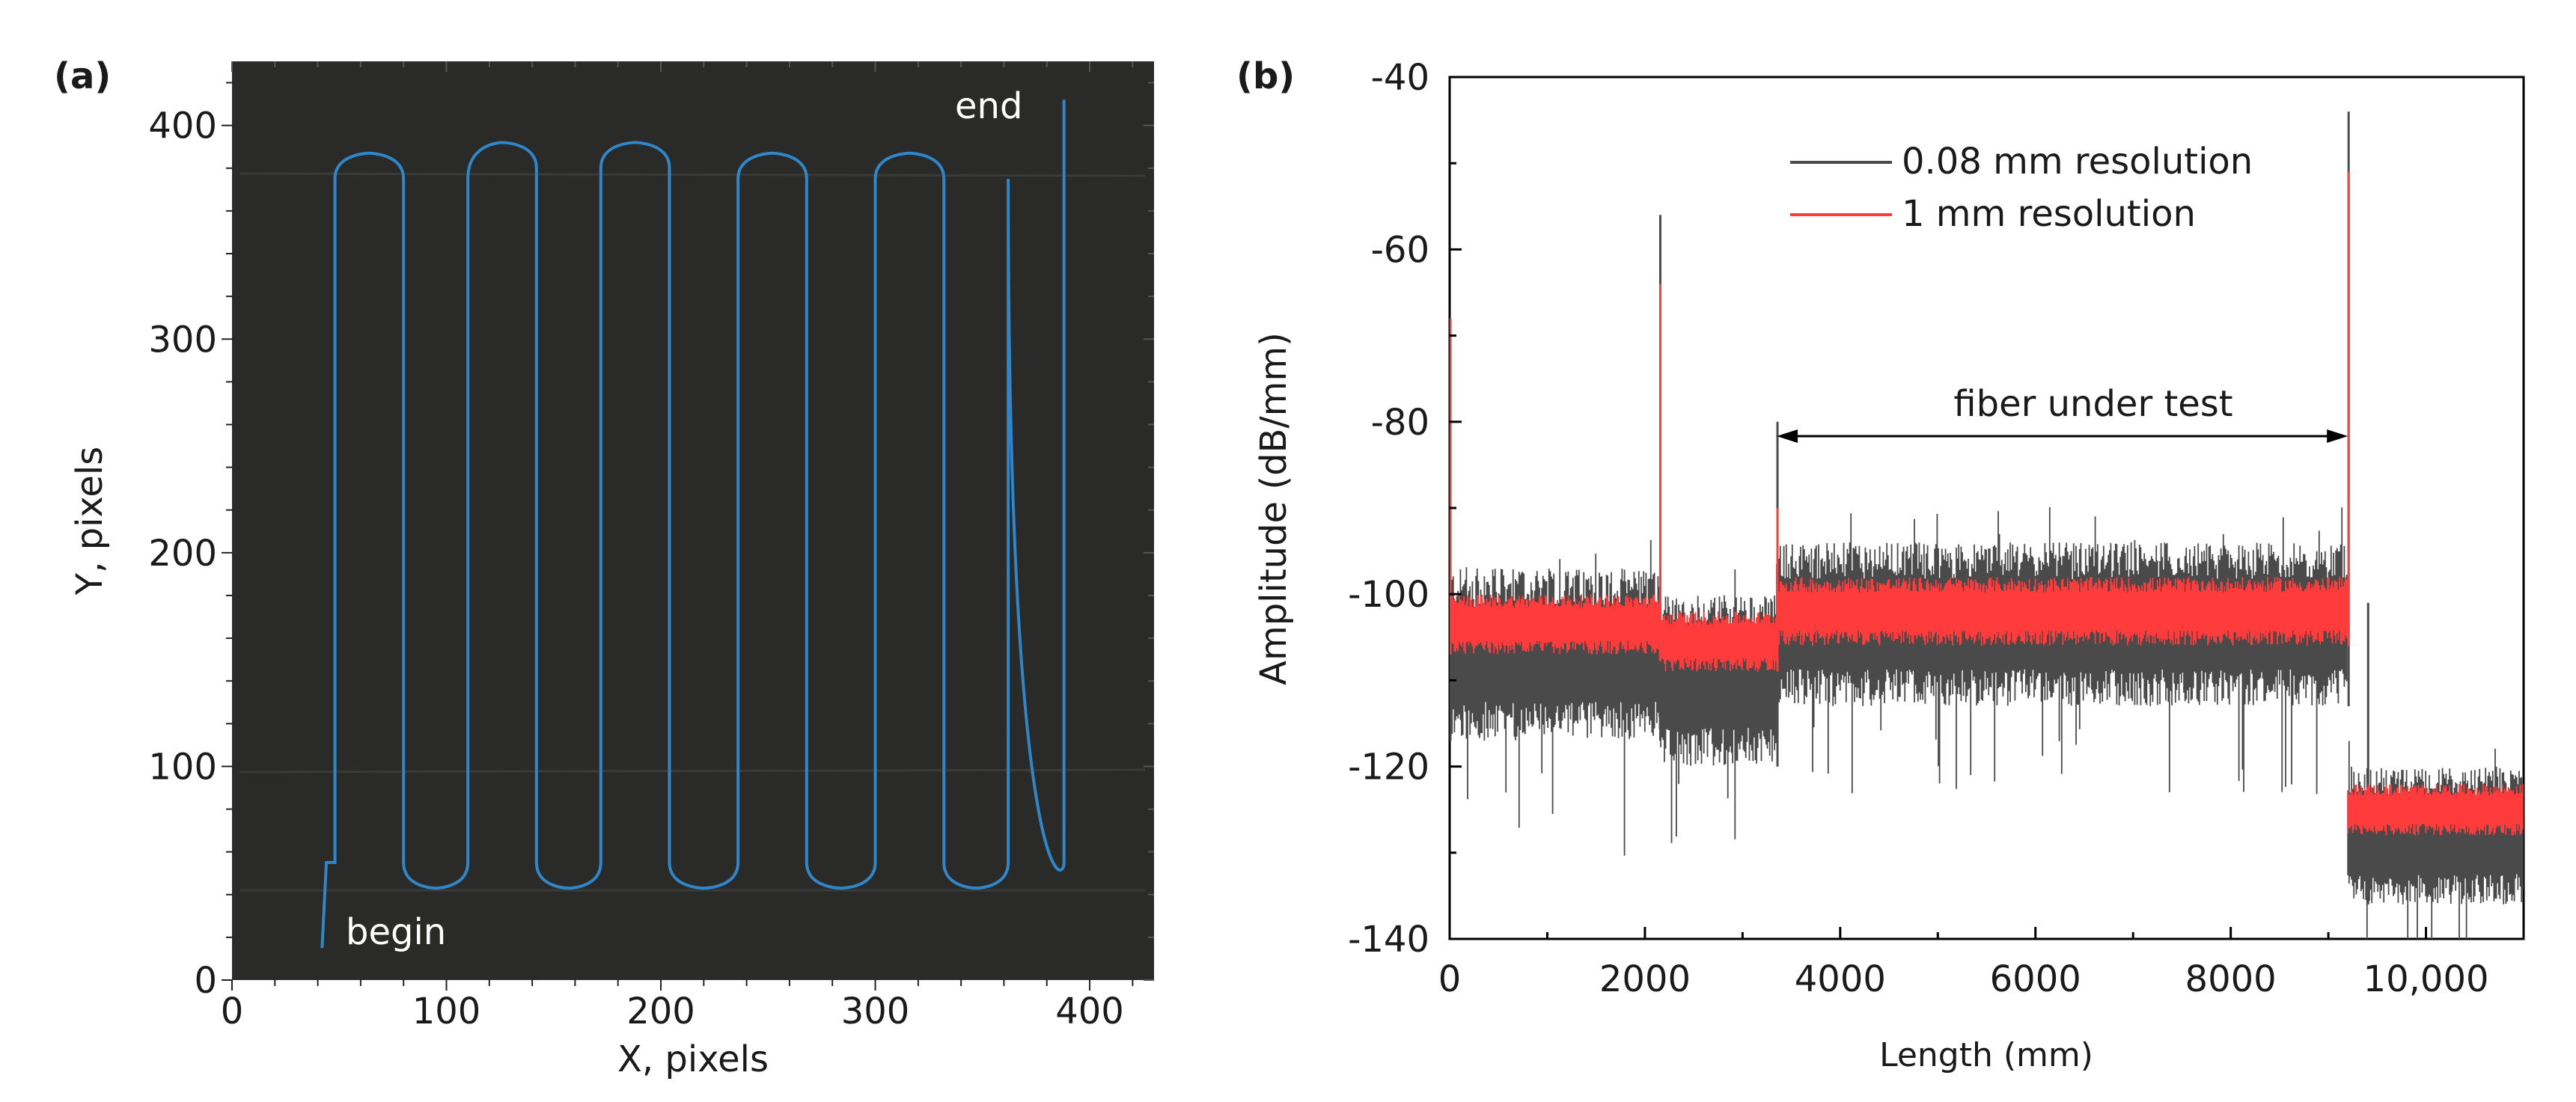 This screenshot has width=2576, height=1102. I want to click on panel-a-x-axis-label: X, pixels, so click(693, 1059).